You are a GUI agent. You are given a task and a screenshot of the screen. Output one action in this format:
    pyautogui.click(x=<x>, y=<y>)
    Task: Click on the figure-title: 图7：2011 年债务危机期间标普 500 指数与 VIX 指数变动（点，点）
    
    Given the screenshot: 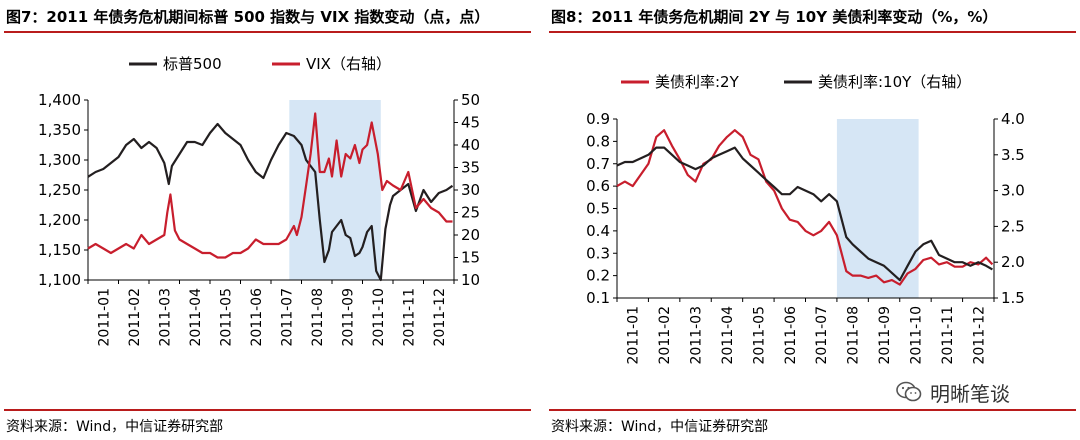 What is the action you would take?
    pyautogui.click(x=248, y=17)
    